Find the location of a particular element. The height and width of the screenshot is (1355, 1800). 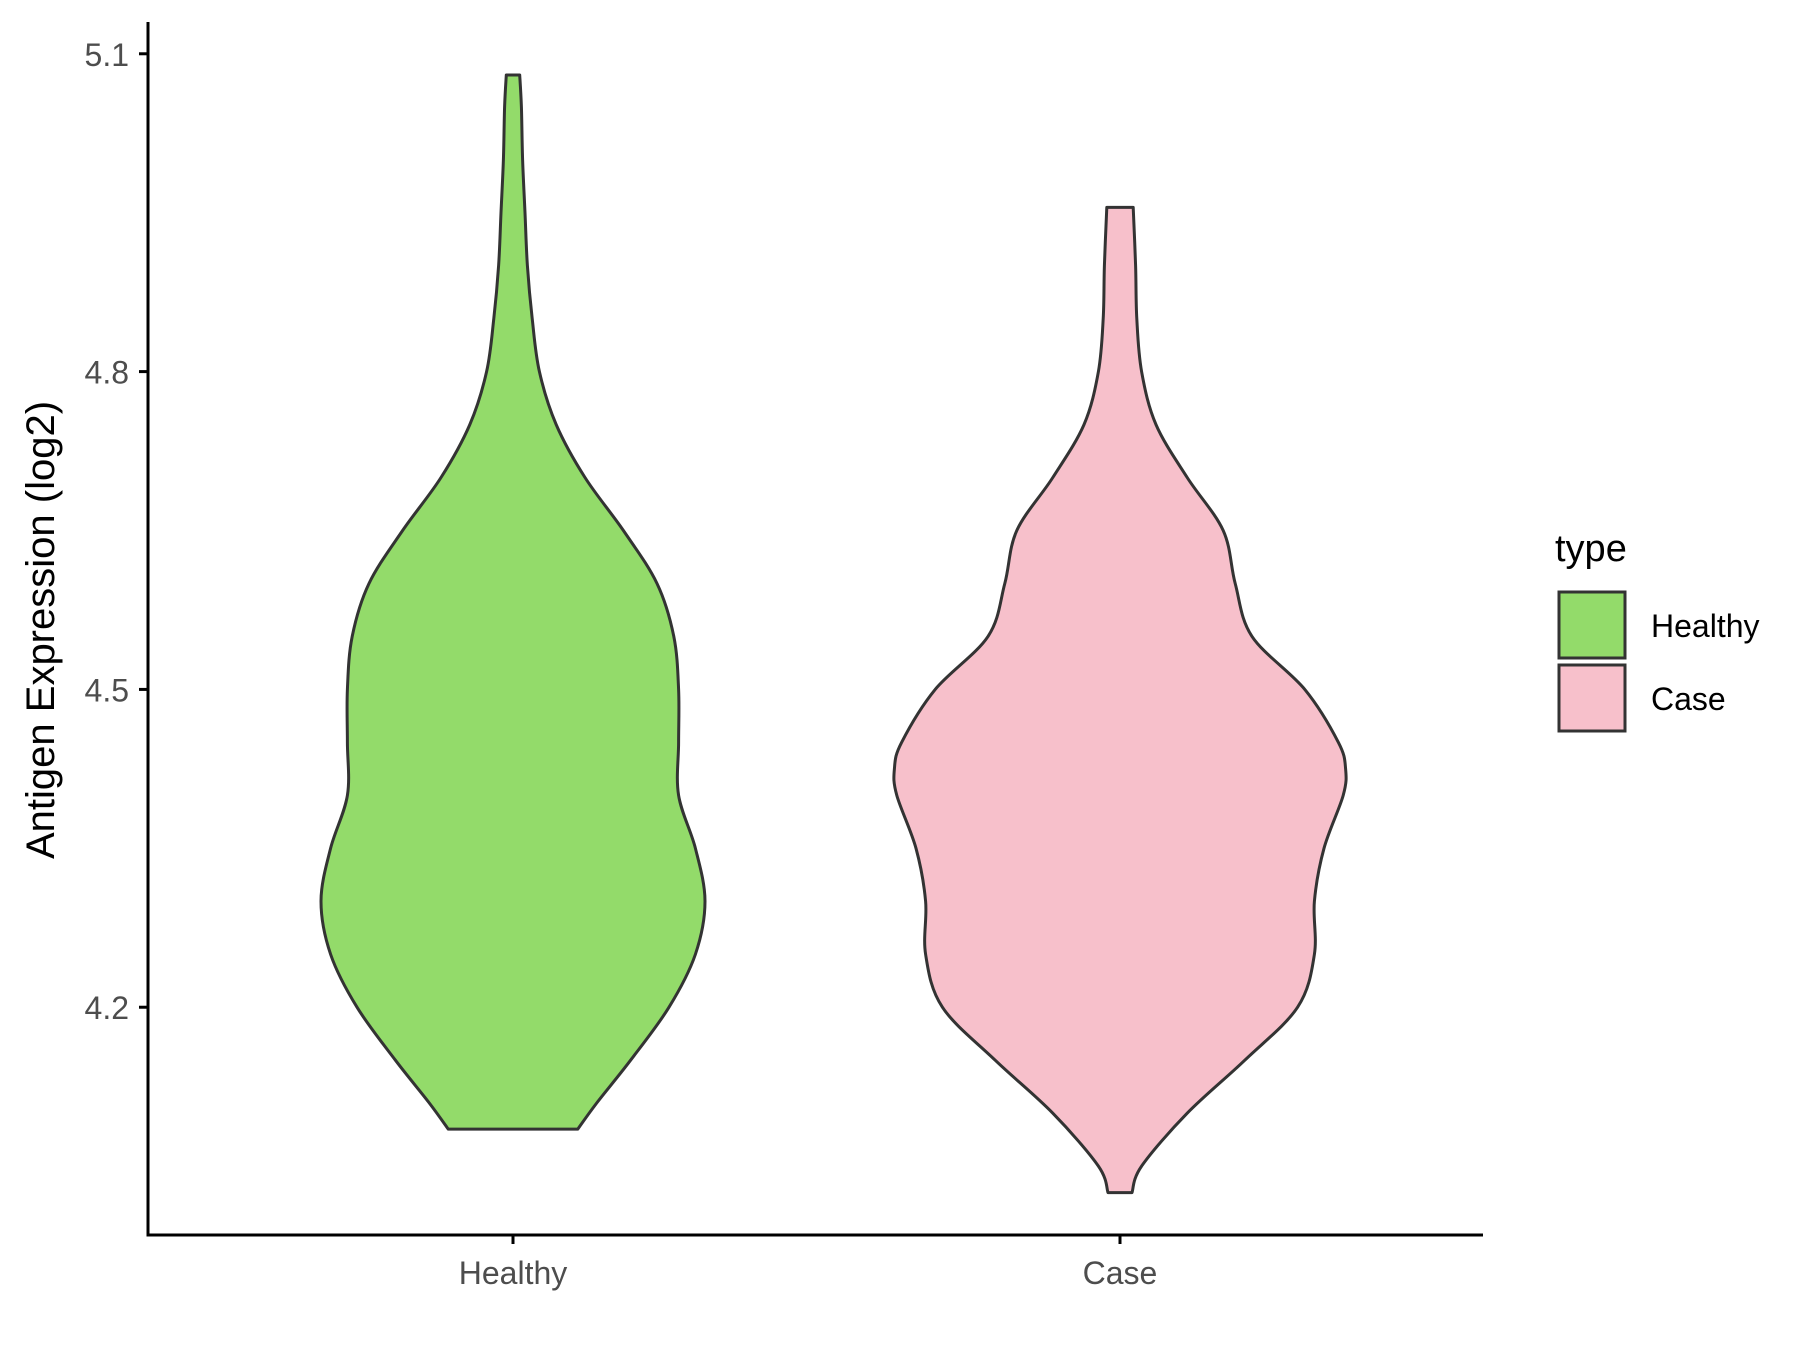

legend-swatch-healthy is located at coordinates (1592, 625).